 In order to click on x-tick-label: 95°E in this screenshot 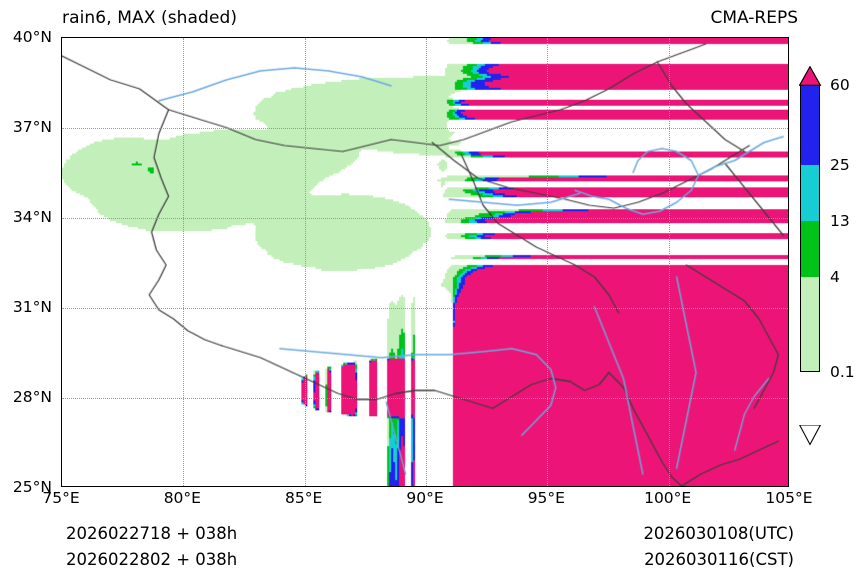, I will do `click(546, 498)`.